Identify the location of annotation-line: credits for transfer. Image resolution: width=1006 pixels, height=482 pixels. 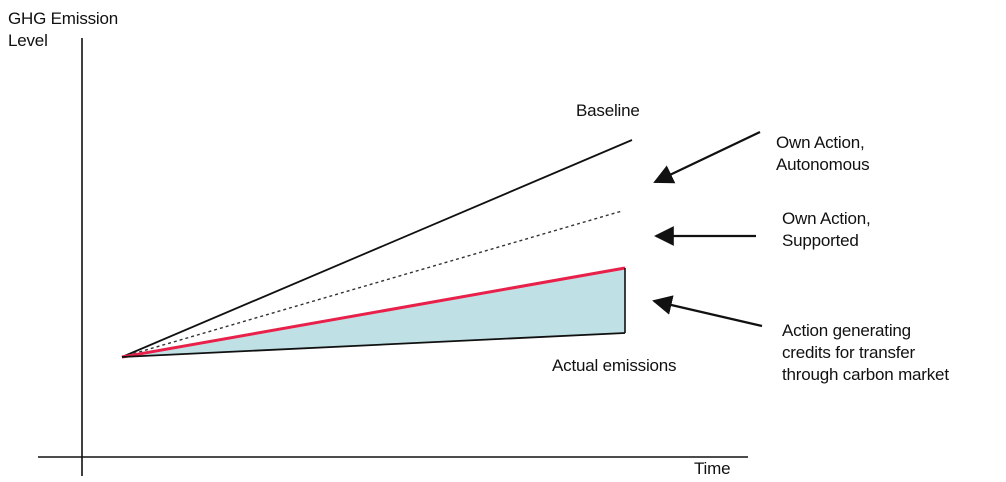
(848, 352).